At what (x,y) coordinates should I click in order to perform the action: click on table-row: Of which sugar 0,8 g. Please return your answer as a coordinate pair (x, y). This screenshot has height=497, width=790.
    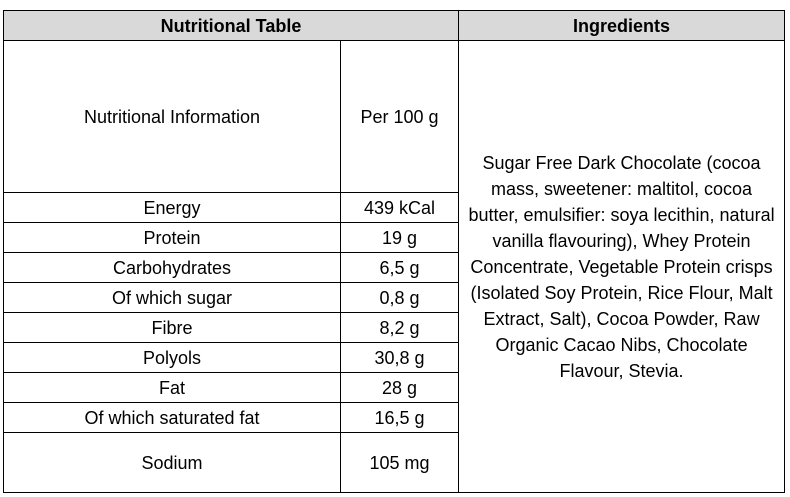
    Looking at the image, I should click on (394, 297).